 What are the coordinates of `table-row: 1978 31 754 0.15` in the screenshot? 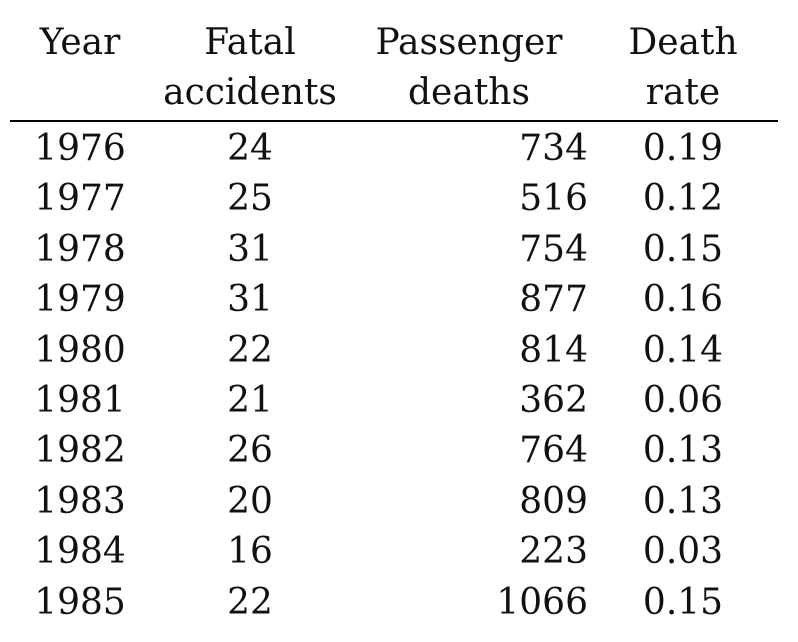 It's located at (394, 250).